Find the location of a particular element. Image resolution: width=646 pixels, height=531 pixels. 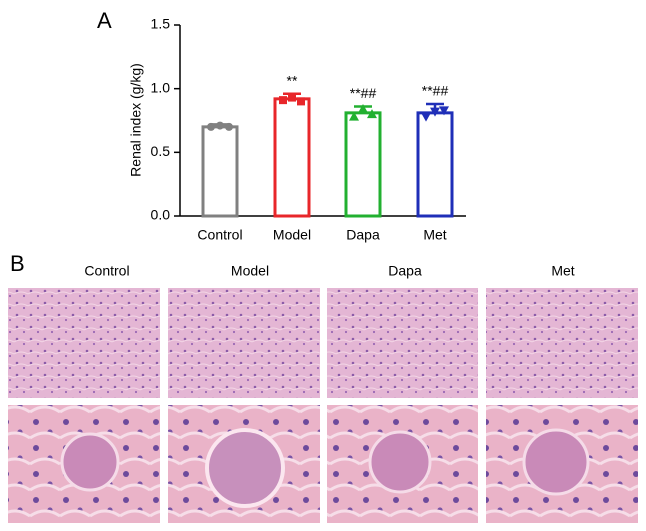

panel-label: A is located at coordinates (104, 20).